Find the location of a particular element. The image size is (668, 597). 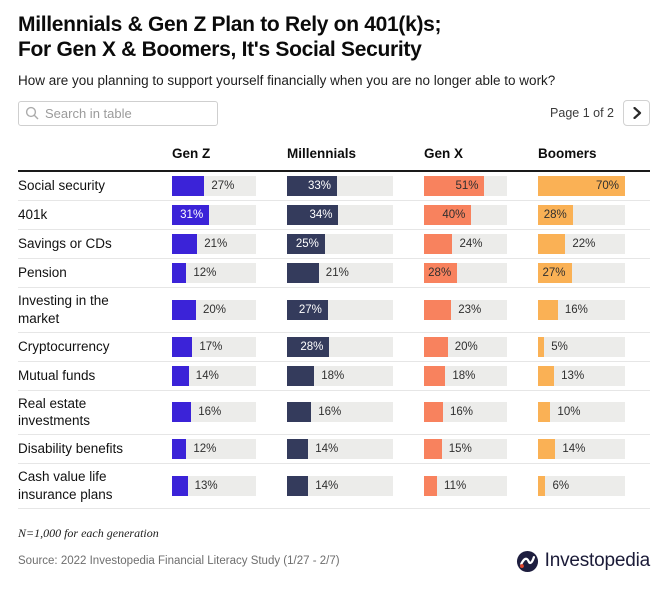

bar-value-label: 40% is located at coordinates (454, 215).